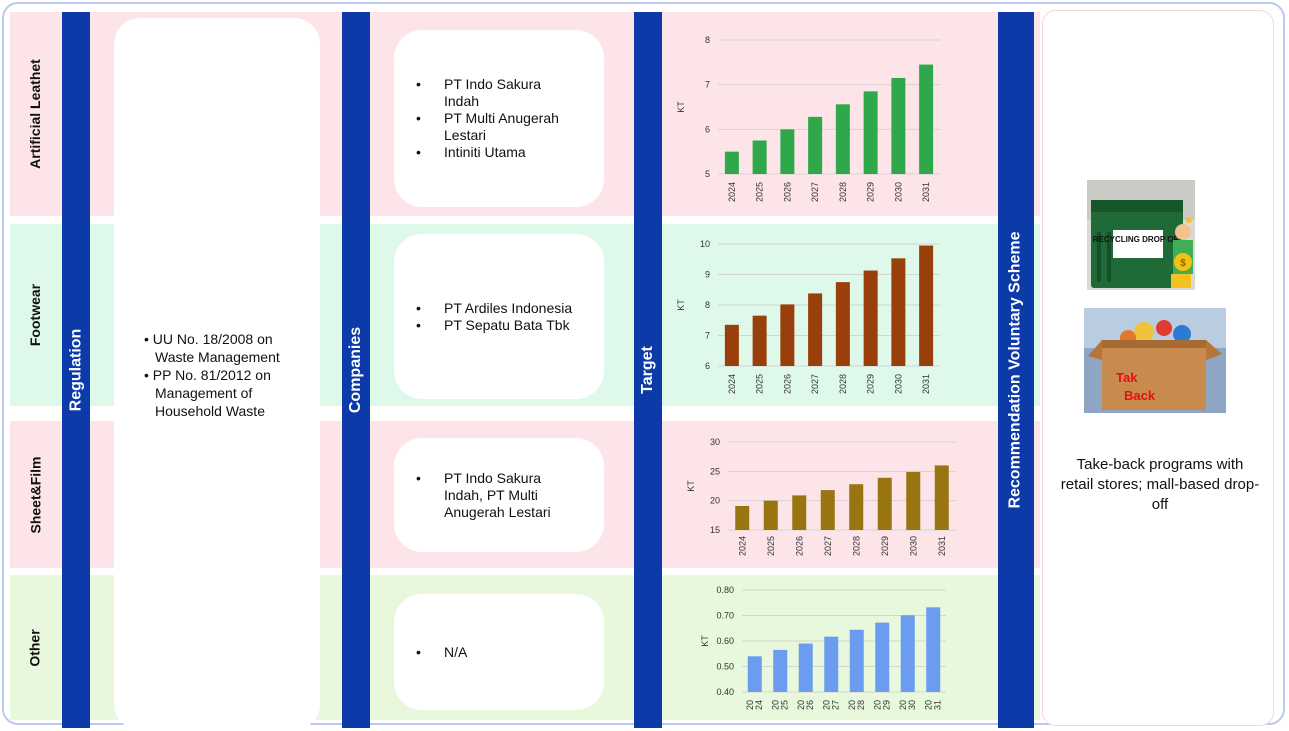  I want to click on y-tick-label: 8, so click(707, 40).